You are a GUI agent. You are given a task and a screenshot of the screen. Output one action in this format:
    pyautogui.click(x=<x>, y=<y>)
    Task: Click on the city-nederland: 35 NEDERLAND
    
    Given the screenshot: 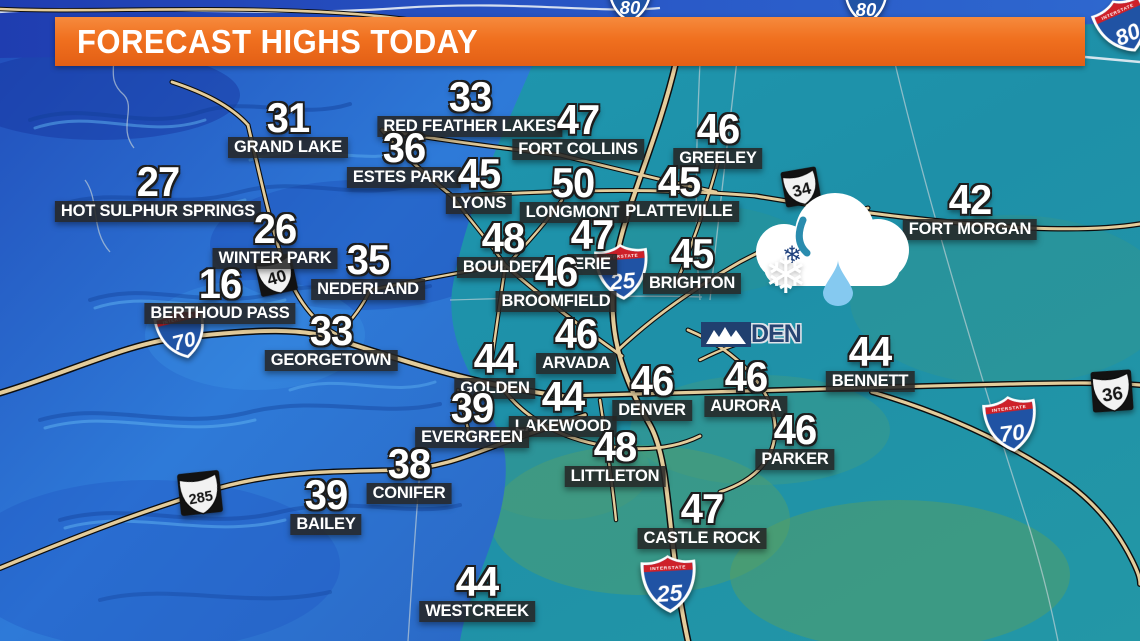 What is the action you would take?
    pyautogui.click(x=368, y=268)
    